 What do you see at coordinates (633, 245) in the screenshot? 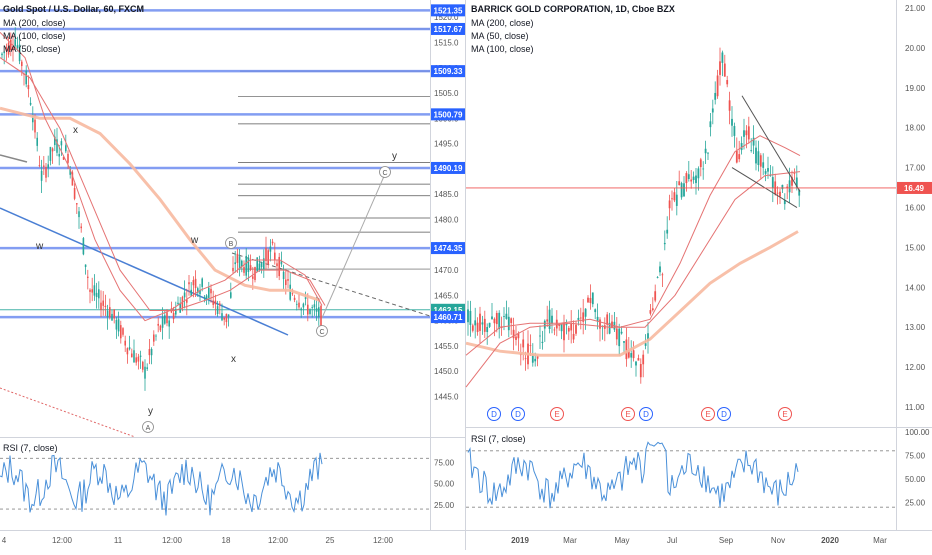
I see `right-ma-50-line` at bounding box center [633, 245].